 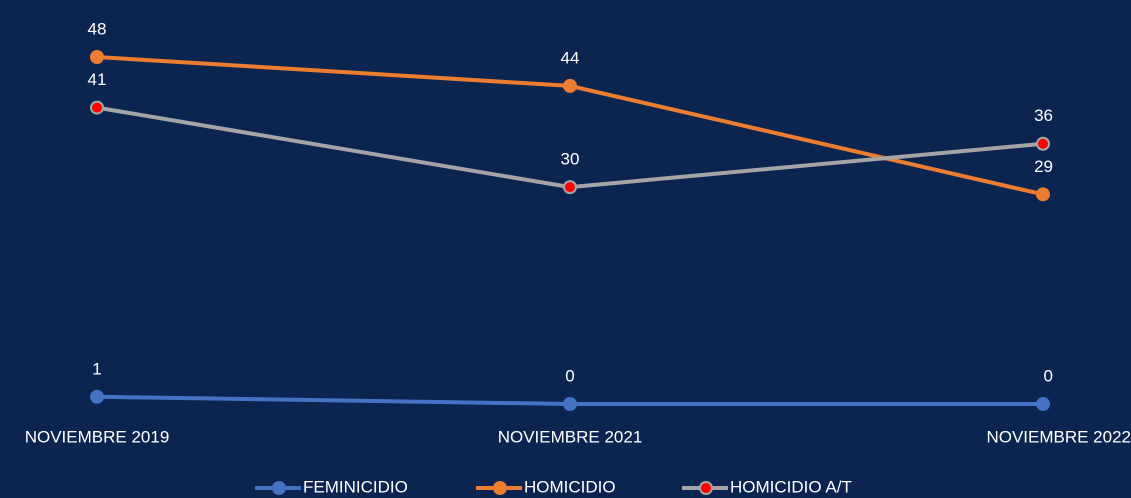 I want to click on data-label: 29, so click(x=1043, y=166).